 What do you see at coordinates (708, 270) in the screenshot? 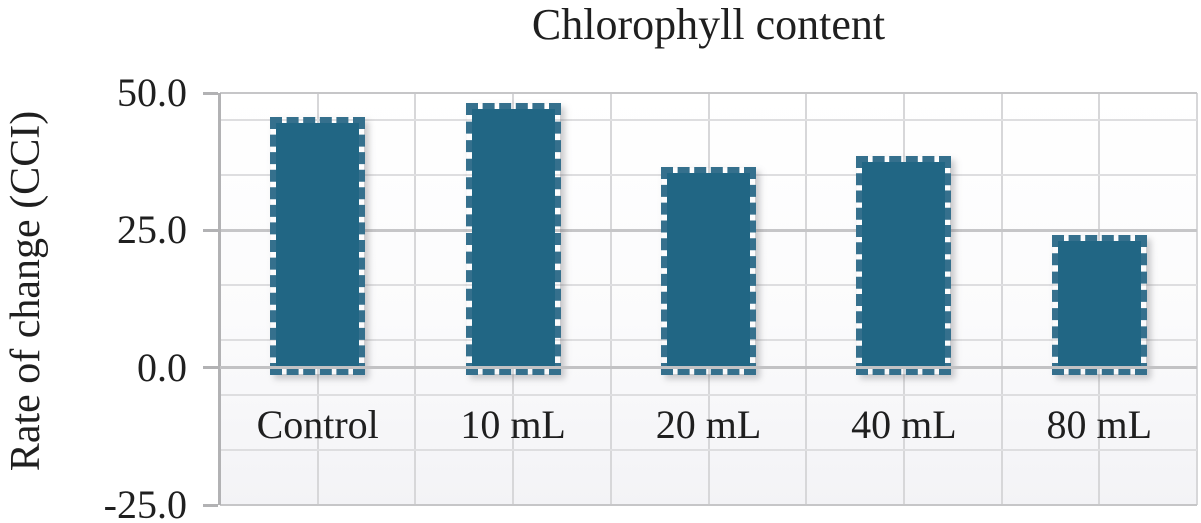
I see `bar-20-ml` at bounding box center [708, 270].